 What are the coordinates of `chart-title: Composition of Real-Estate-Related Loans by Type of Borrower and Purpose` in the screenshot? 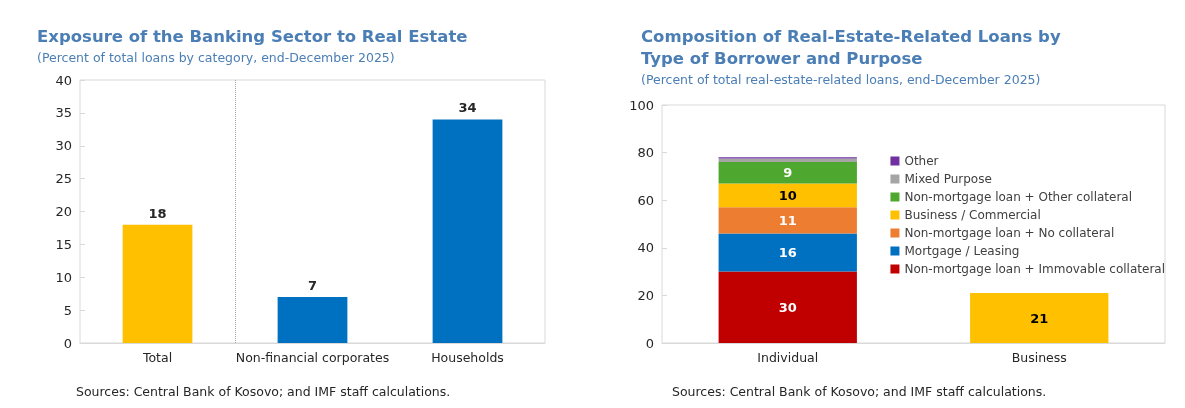 It's located at (854, 47).